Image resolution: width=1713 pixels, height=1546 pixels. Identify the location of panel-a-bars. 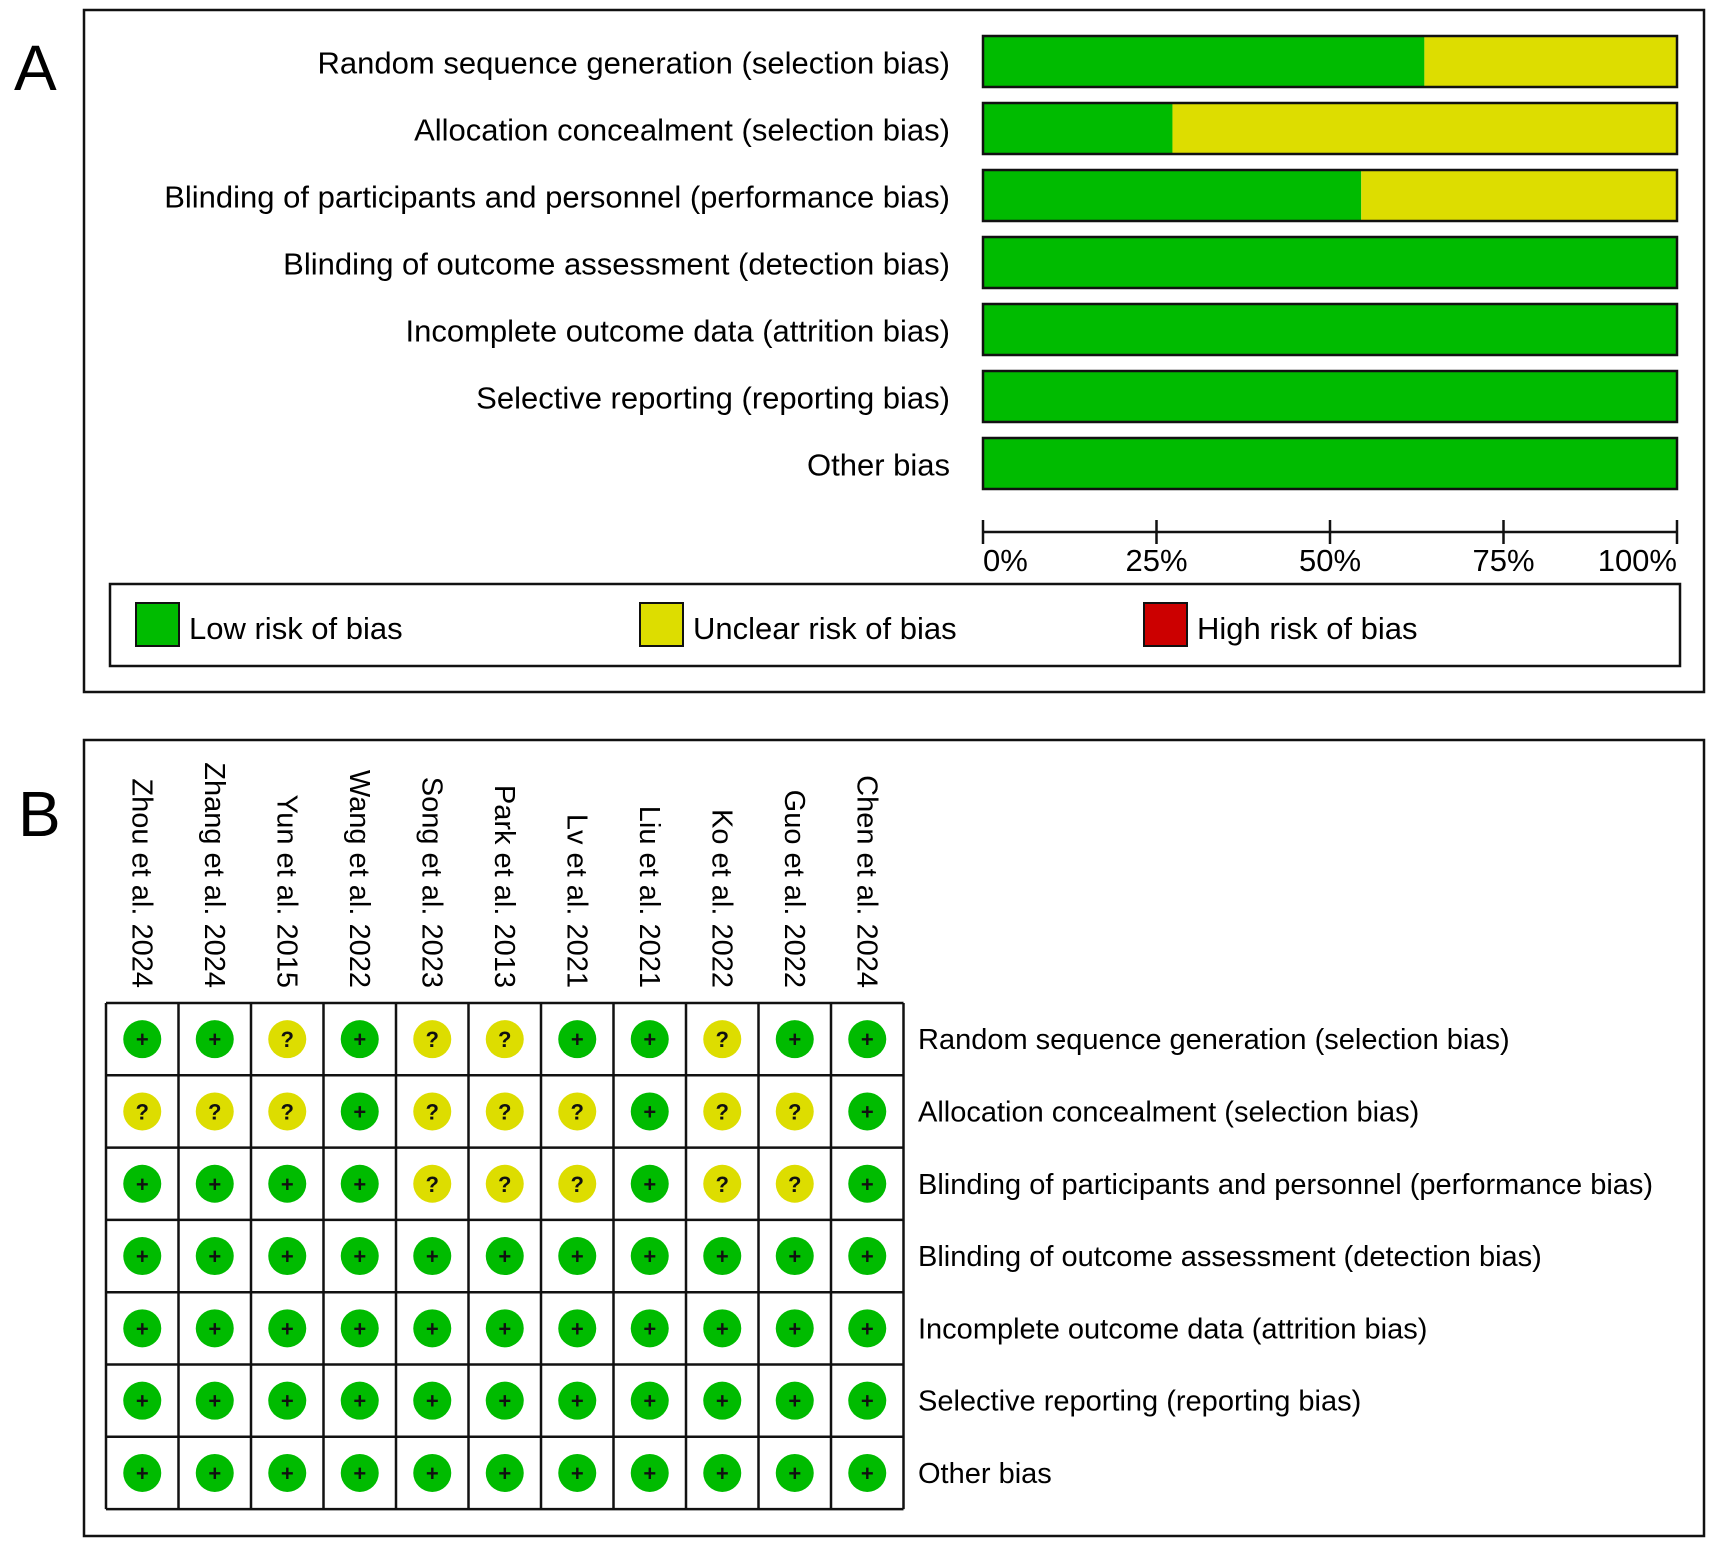
(1330, 262).